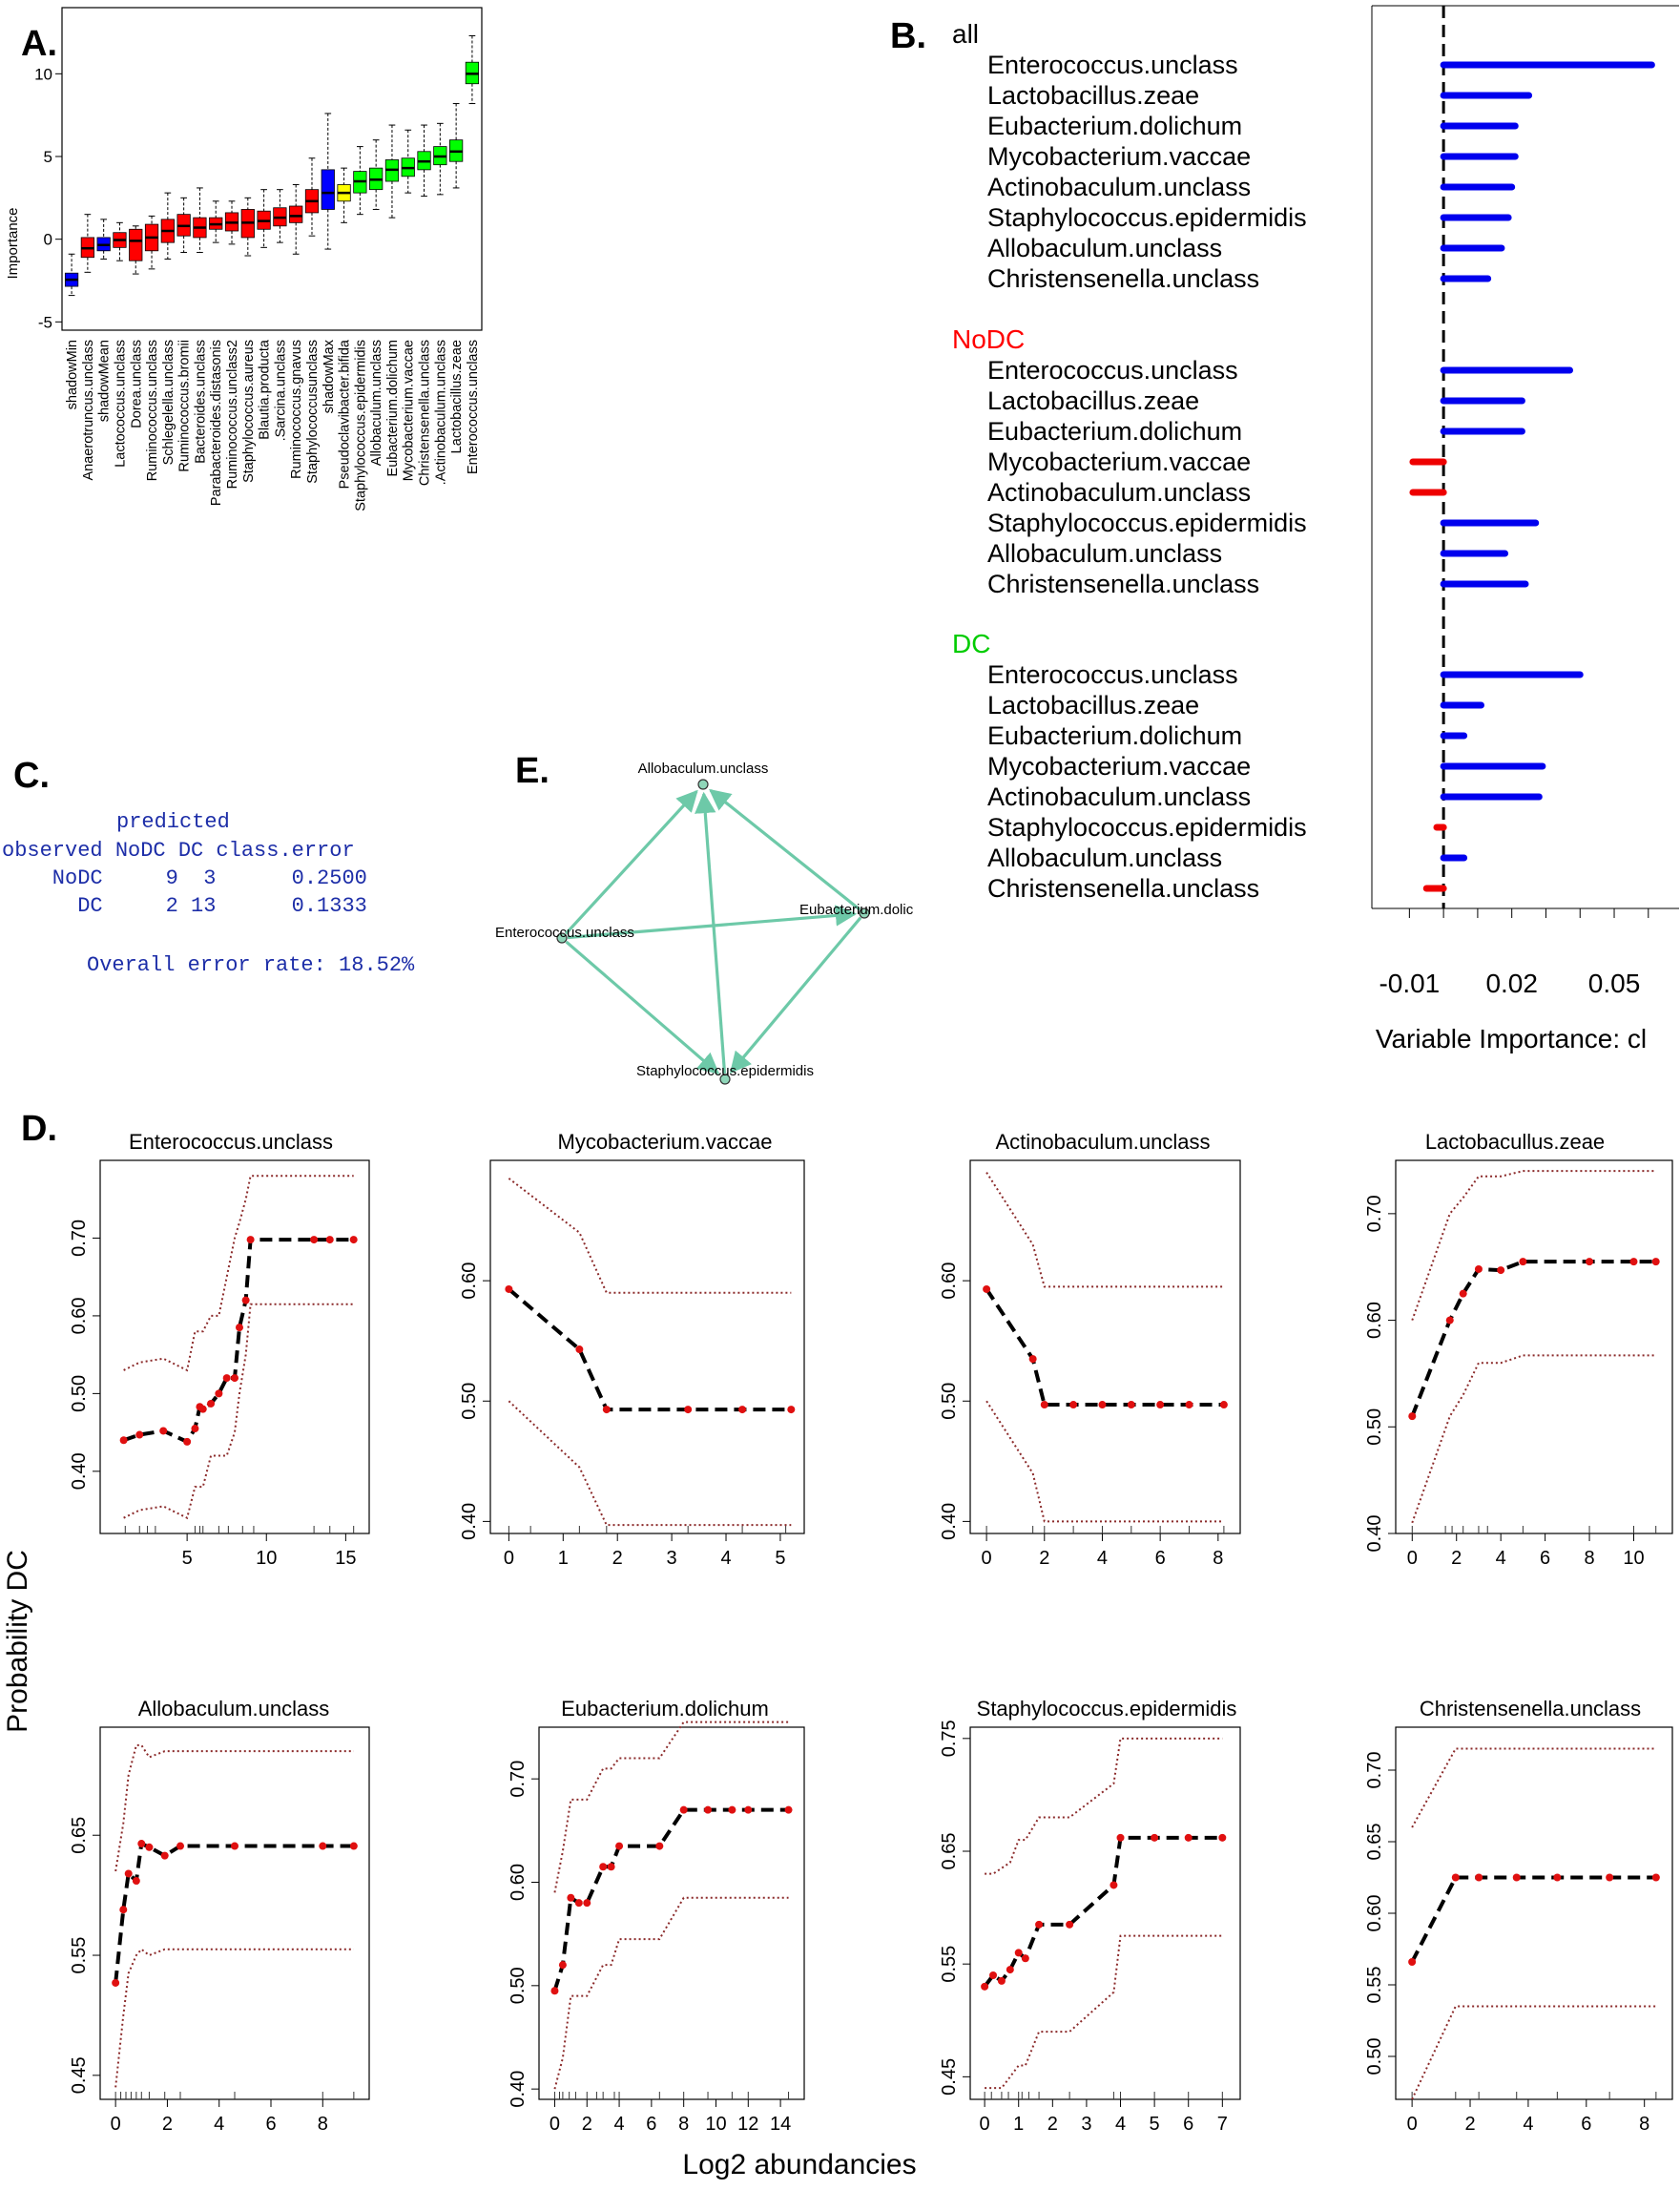  Describe the element at coordinates (1374, 1213) in the screenshot. I see `y-tick-label: 0.70` at that location.